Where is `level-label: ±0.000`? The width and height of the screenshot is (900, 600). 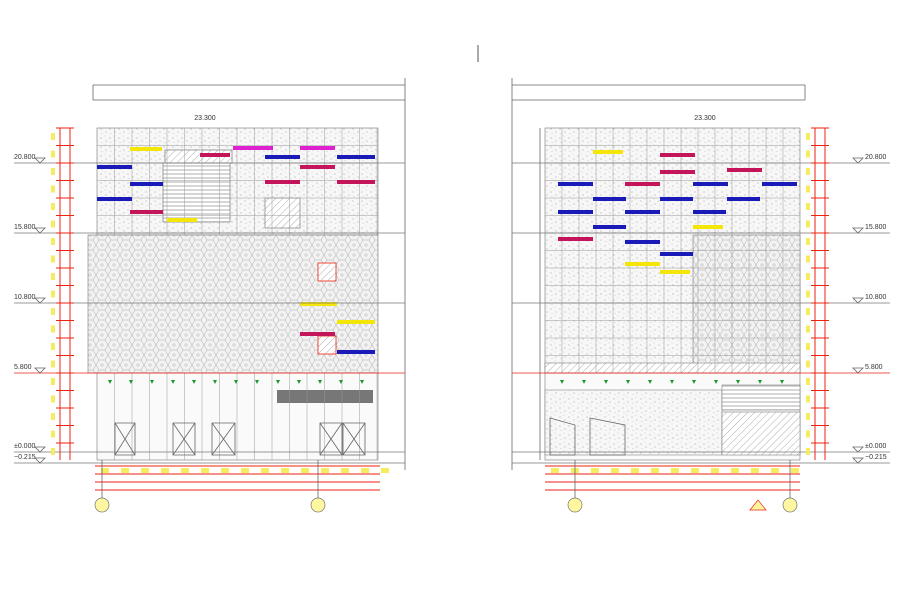
level-label: ±0.000 is located at coordinates (875, 446).